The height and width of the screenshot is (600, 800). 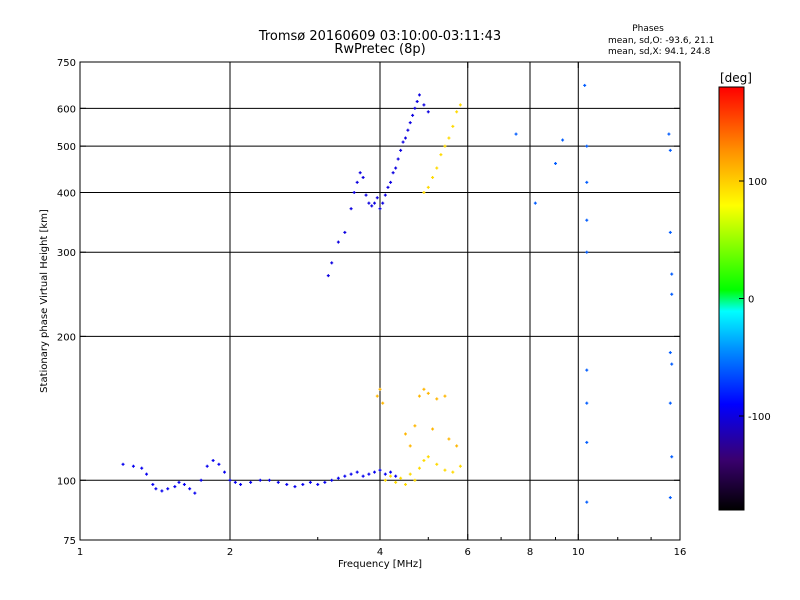 I want to click on chart-subtitle: RwPretec (8p), so click(x=379, y=49).